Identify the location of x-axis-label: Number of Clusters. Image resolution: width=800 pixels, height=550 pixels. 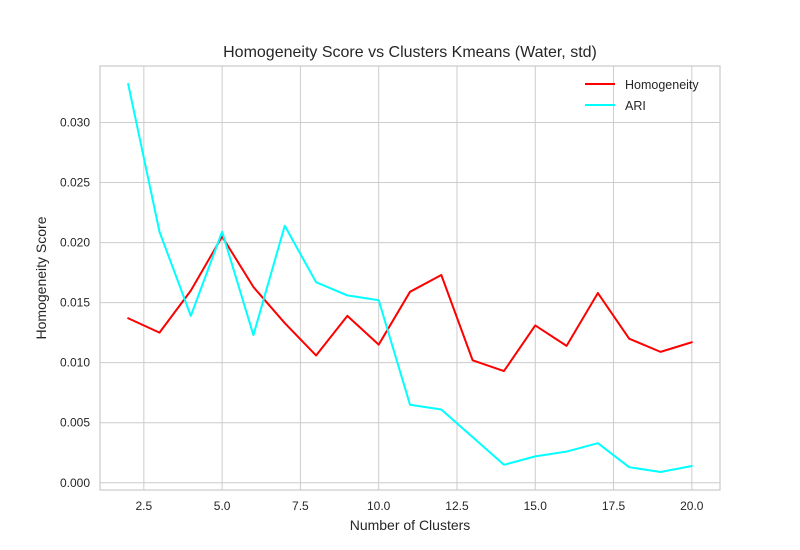
(410, 525).